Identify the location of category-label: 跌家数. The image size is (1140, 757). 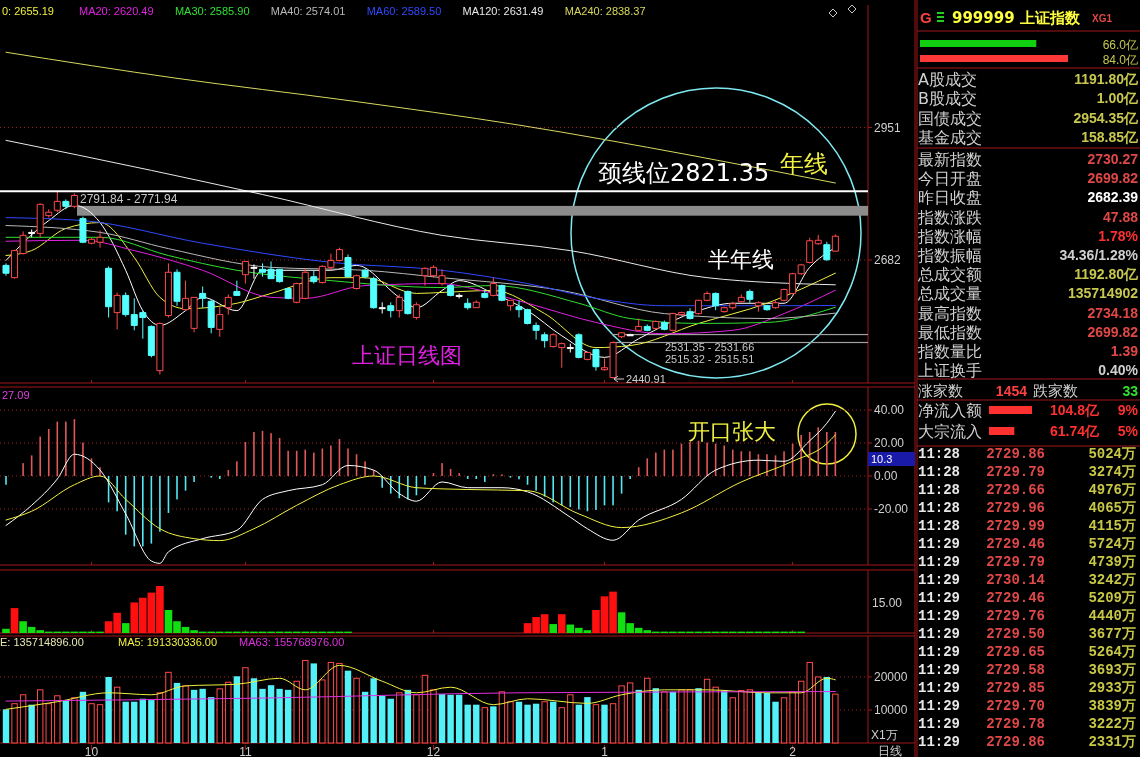
(1055, 391).